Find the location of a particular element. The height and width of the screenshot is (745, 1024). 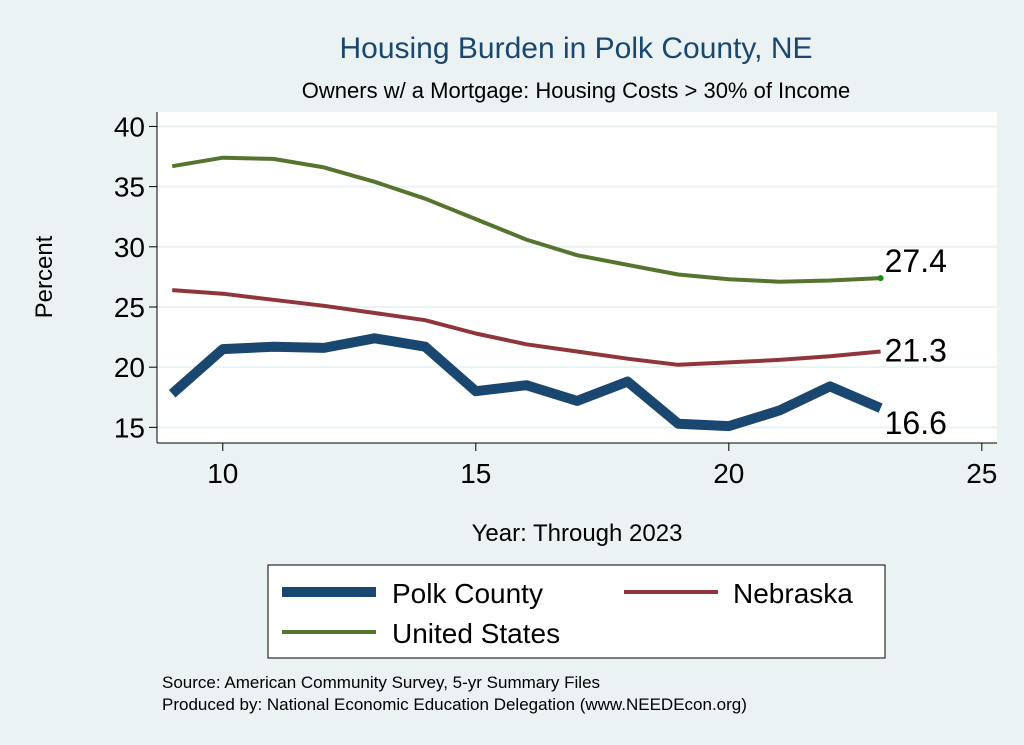

y-tick-label: 15 is located at coordinates (129, 427).